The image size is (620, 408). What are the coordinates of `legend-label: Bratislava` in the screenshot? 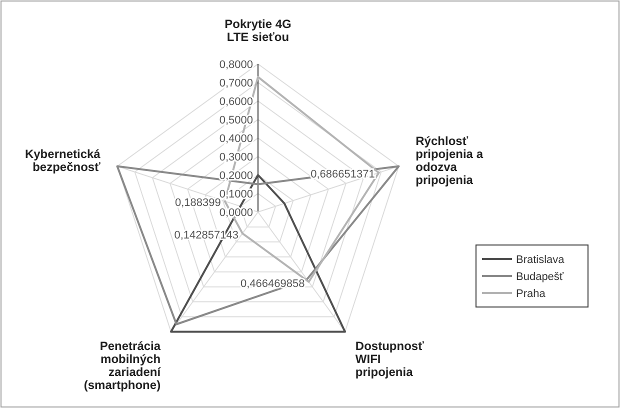 It's located at (541, 260).